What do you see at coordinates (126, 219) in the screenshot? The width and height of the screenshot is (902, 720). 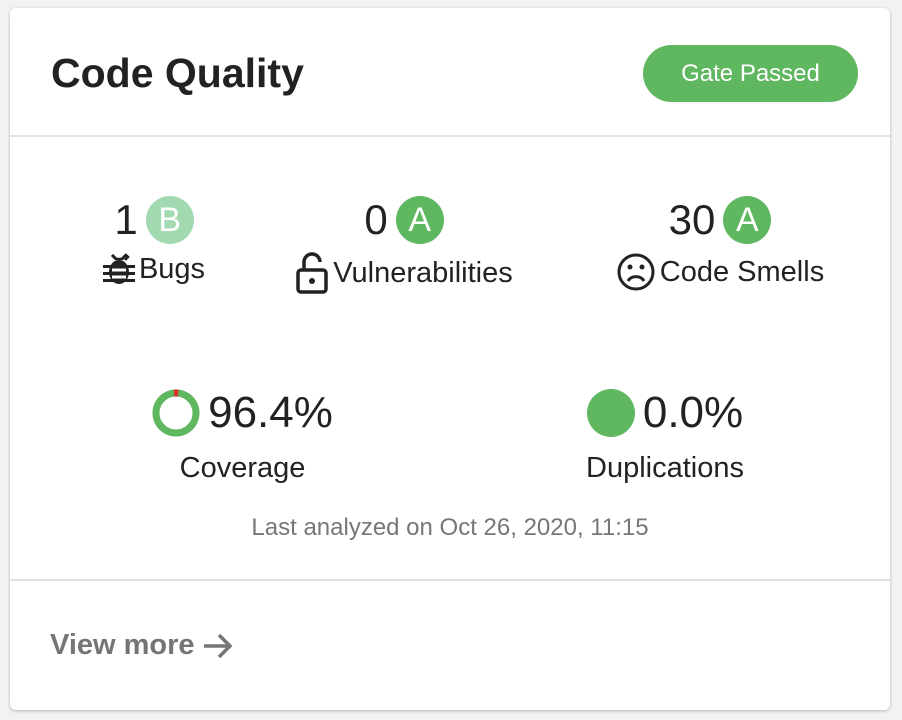 I see `bugs-count: 1` at bounding box center [126, 219].